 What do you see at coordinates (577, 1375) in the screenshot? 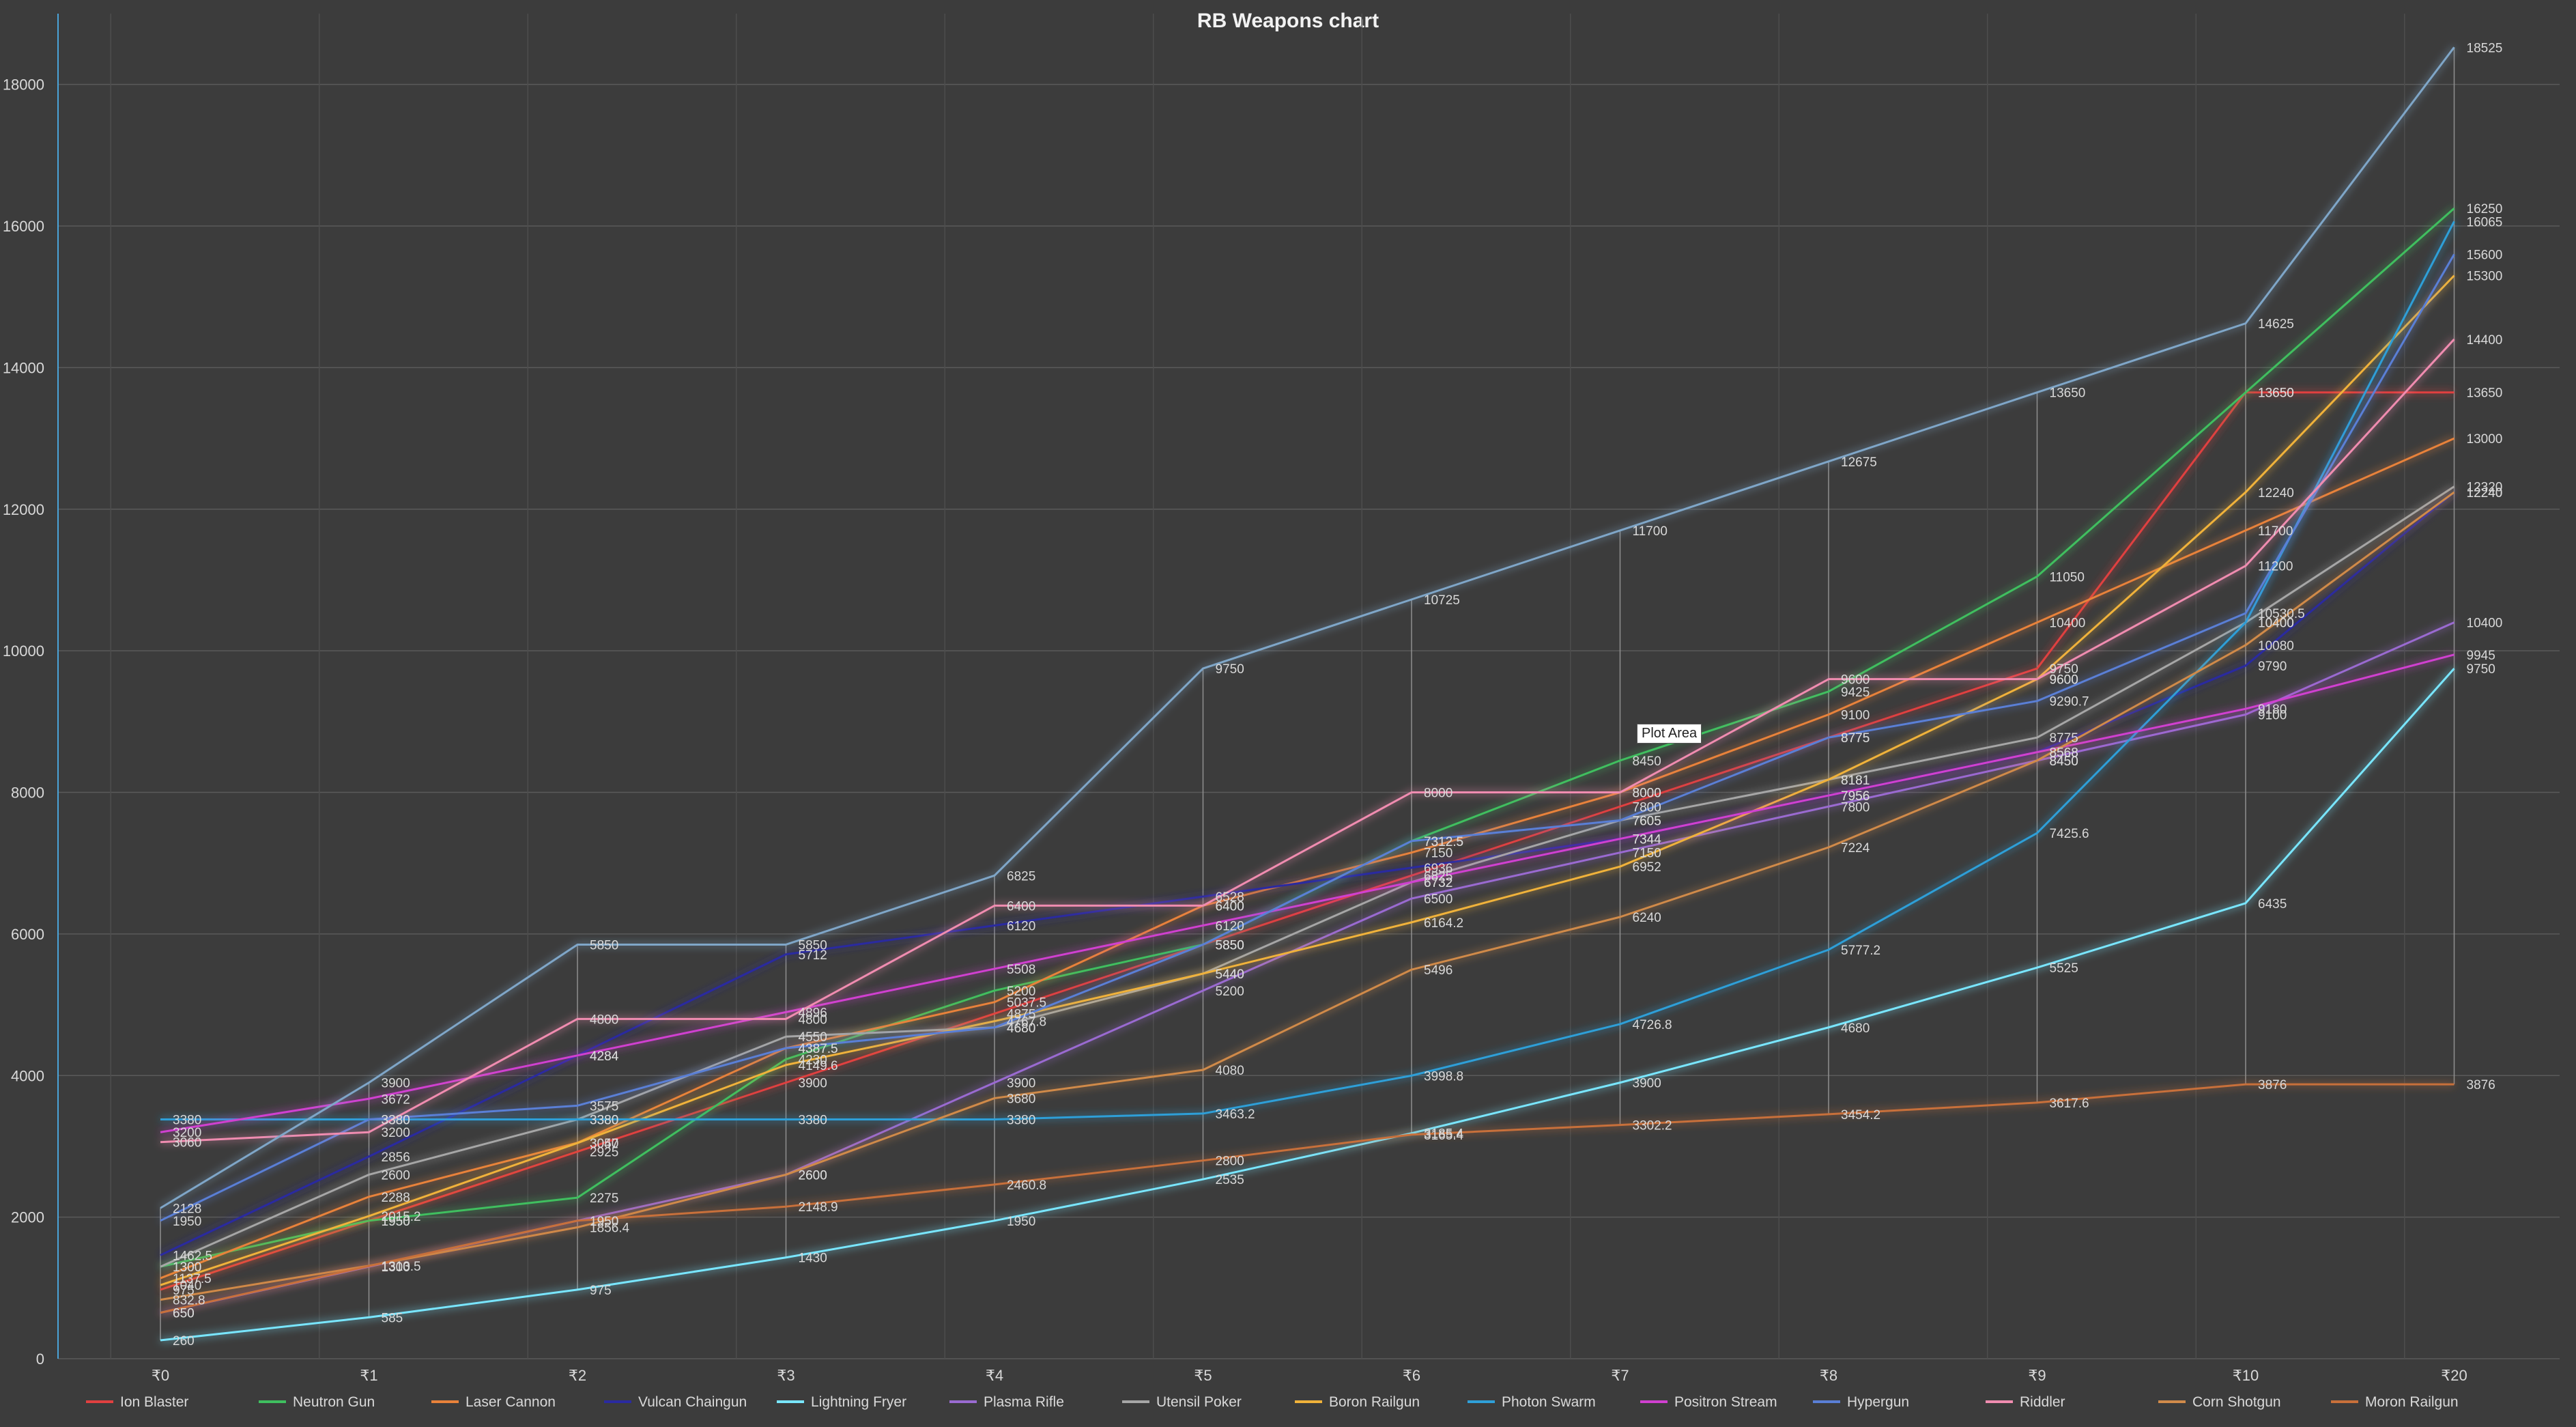
I see `x-tick-label: ₹2` at bounding box center [577, 1375].